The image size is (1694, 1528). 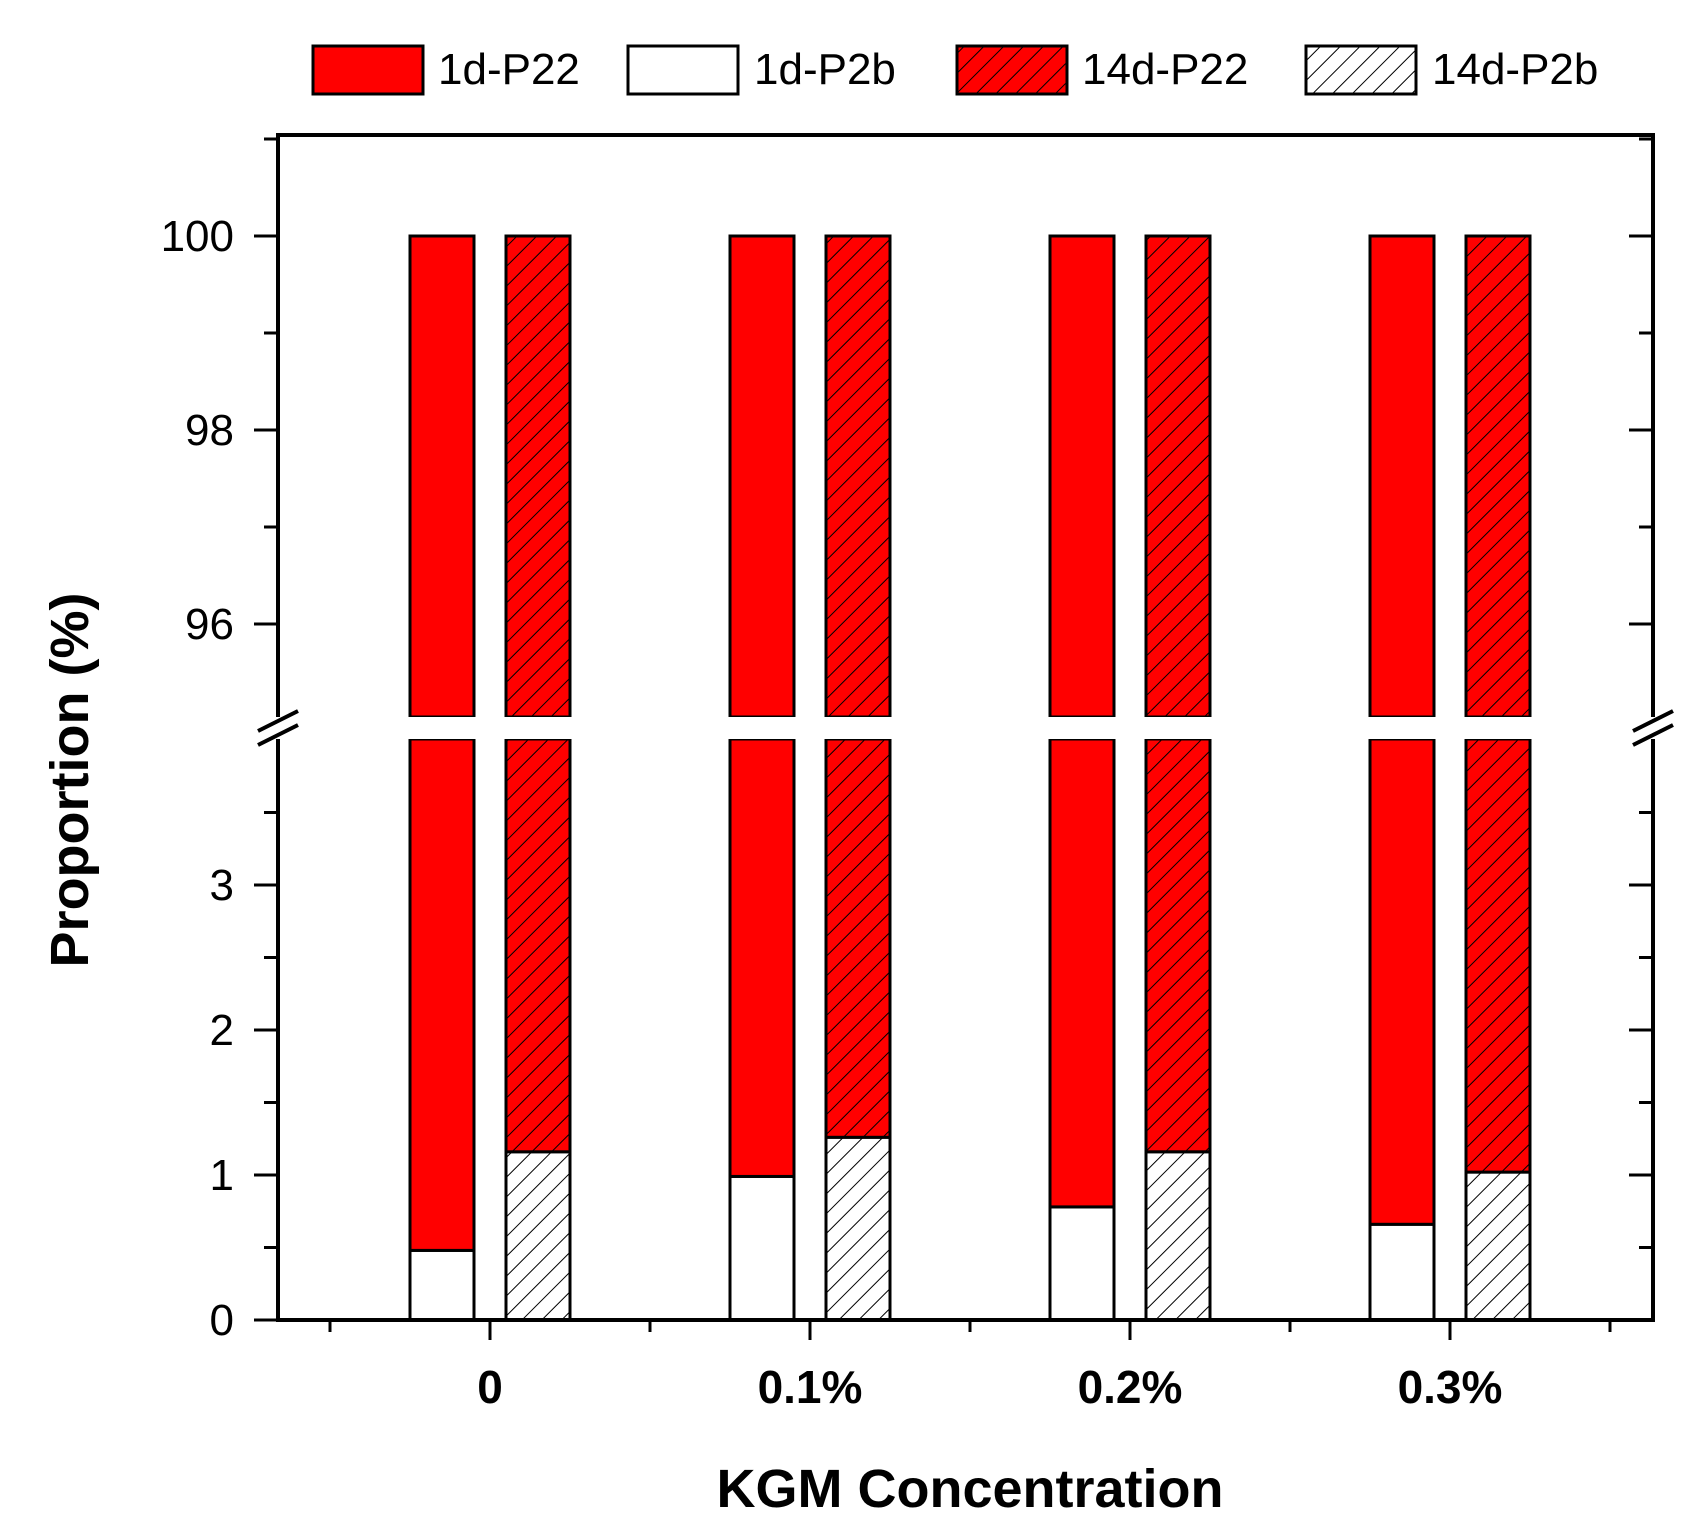 I want to click on legend-swatch-1d-p22, so click(x=368, y=70).